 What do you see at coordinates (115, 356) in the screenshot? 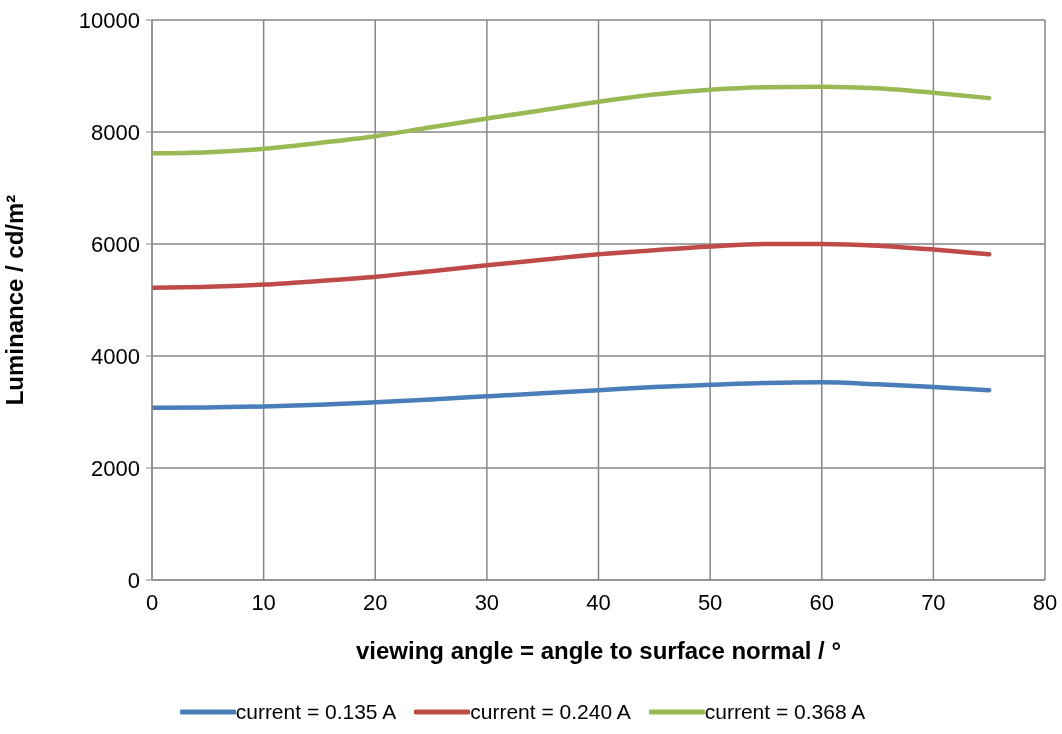
I see `y-tick-label: 4000` at bounding box center [115, 356].